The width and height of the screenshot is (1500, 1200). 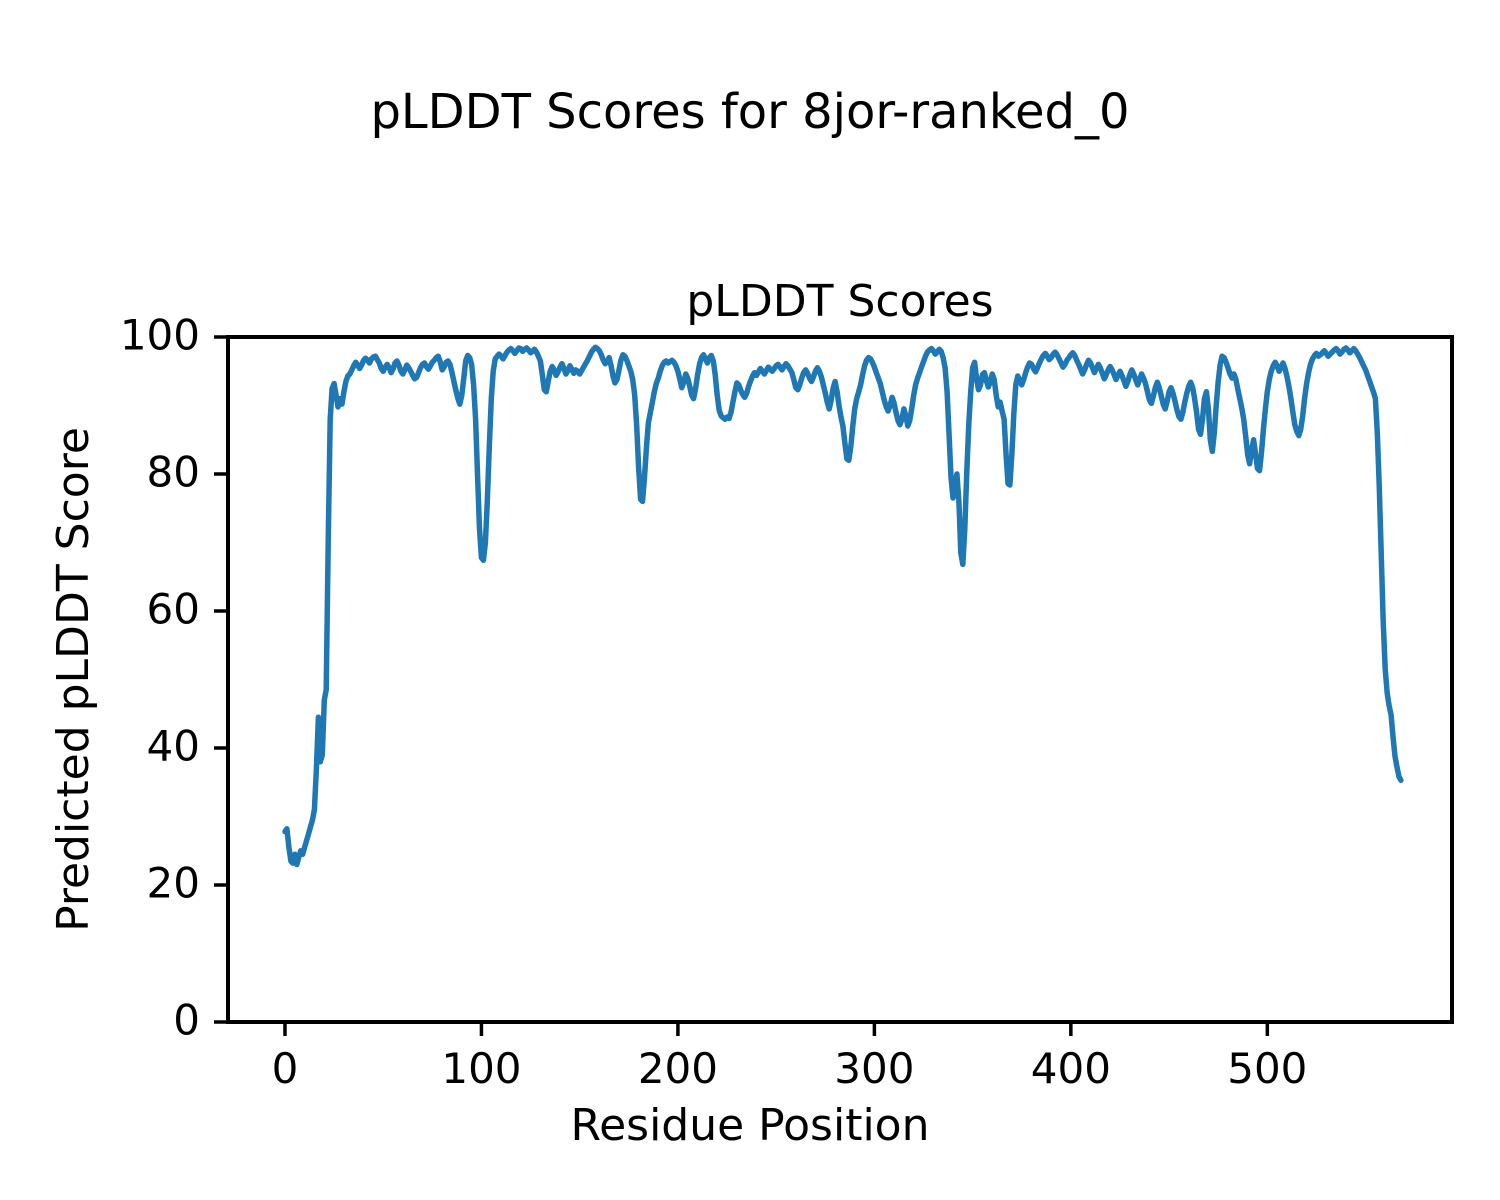 What do you see at coordinates (1267, 1068) in the screenshot?
I see `x-tick-label: 500` at bounding box center [1267, 1068].